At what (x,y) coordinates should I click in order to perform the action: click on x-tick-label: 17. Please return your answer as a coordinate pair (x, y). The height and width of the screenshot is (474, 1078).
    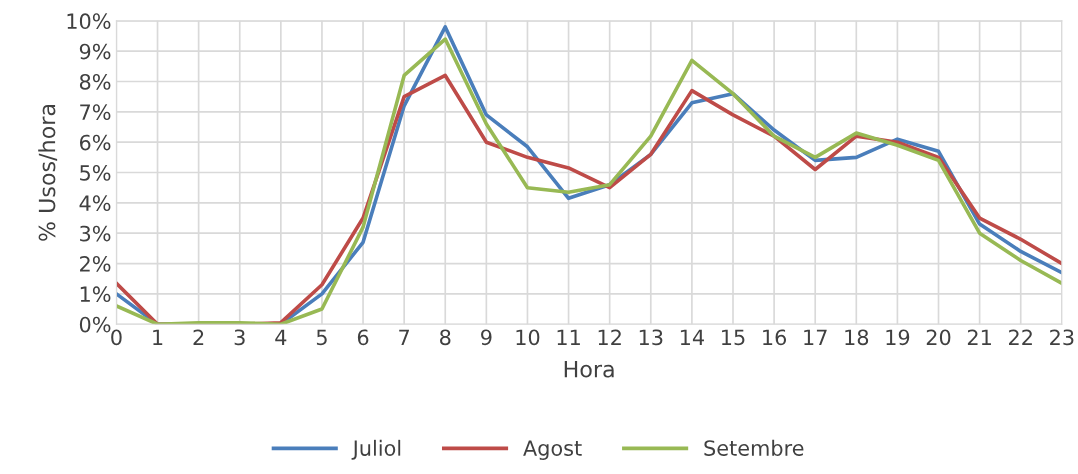
    Looking at the image, I should click on (815, 337).